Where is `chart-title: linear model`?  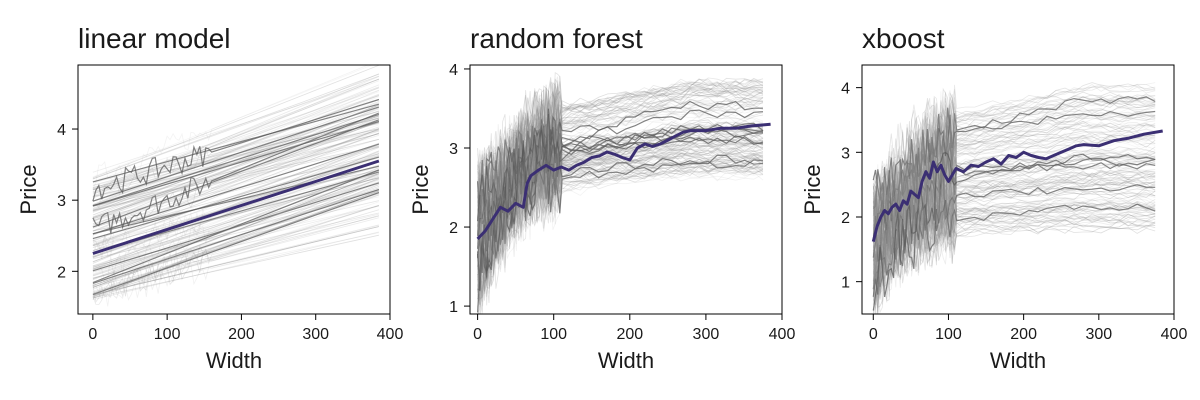 chart-title: linear model is located at coordinates (154, 38).